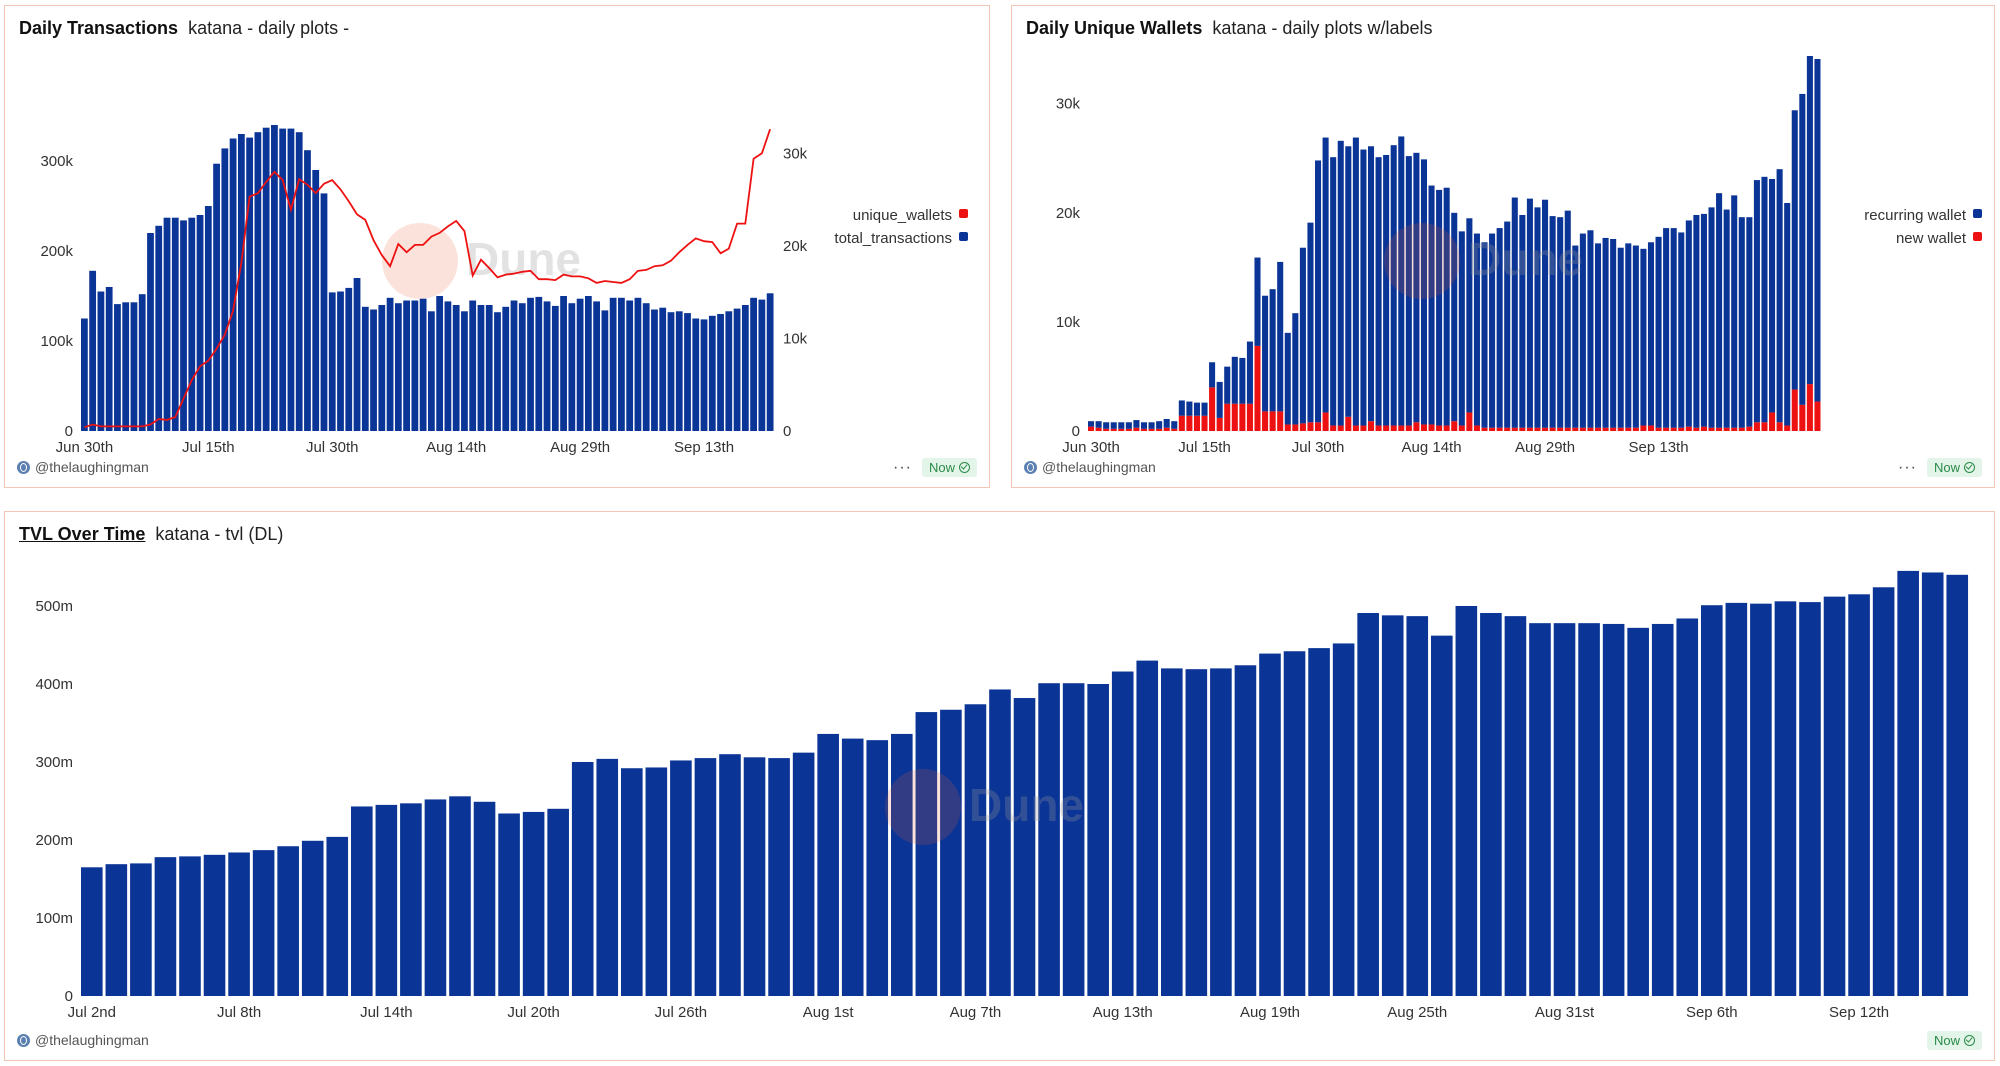 This screenshot has height=1066, width=2000. Describe the element at coordinates (902, 215) in the screenshot. I see `legend-label-unique-wallets: unique_wallets` at that location.